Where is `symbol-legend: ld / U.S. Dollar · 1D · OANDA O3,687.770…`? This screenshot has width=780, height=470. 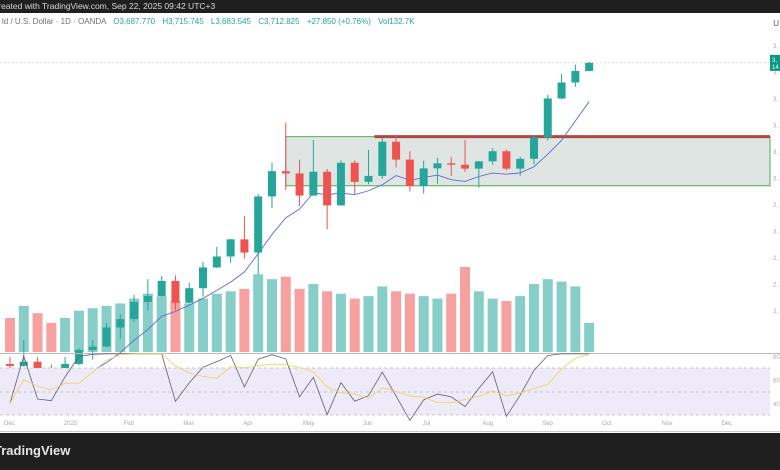
symbol-legend: ld / U.S. Dollar · 1D · OANDA O3,687.770… is located at coordinates (208, 21).